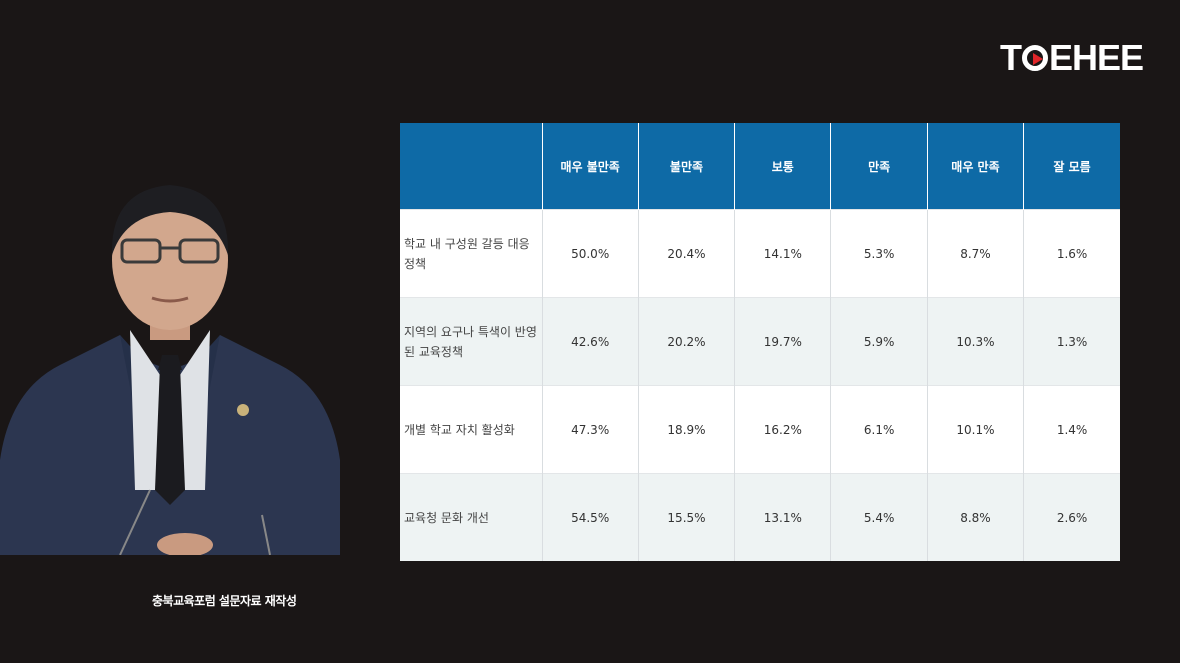  I want to click on table-cell: 1.3%, so click(1071, 341).